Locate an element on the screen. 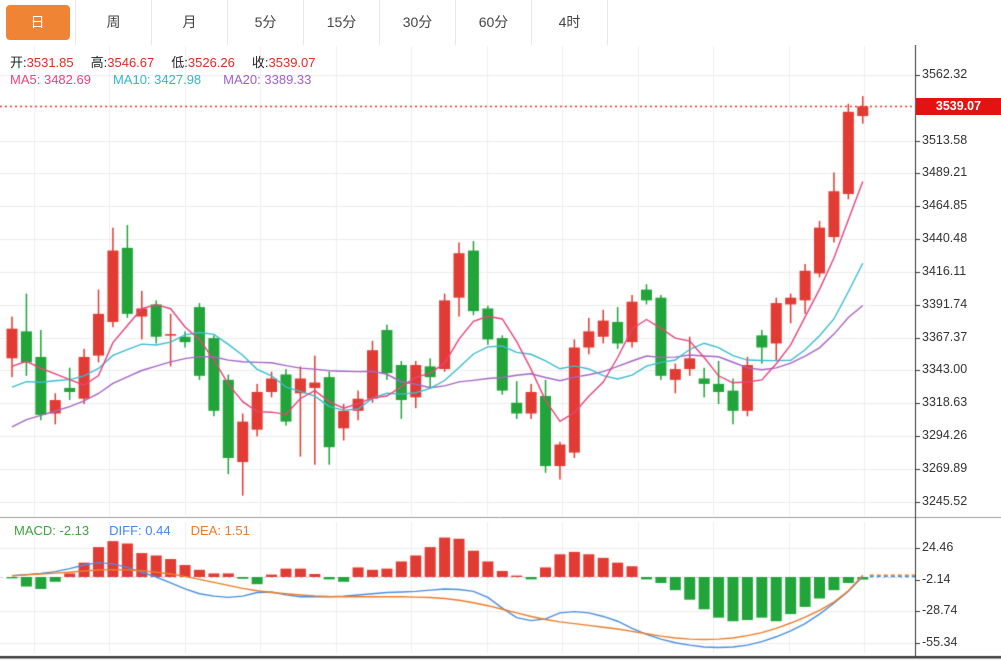 The height and width of the screenshot is (660, 1001). open-label: 开: is located at coordinates (18, 62).